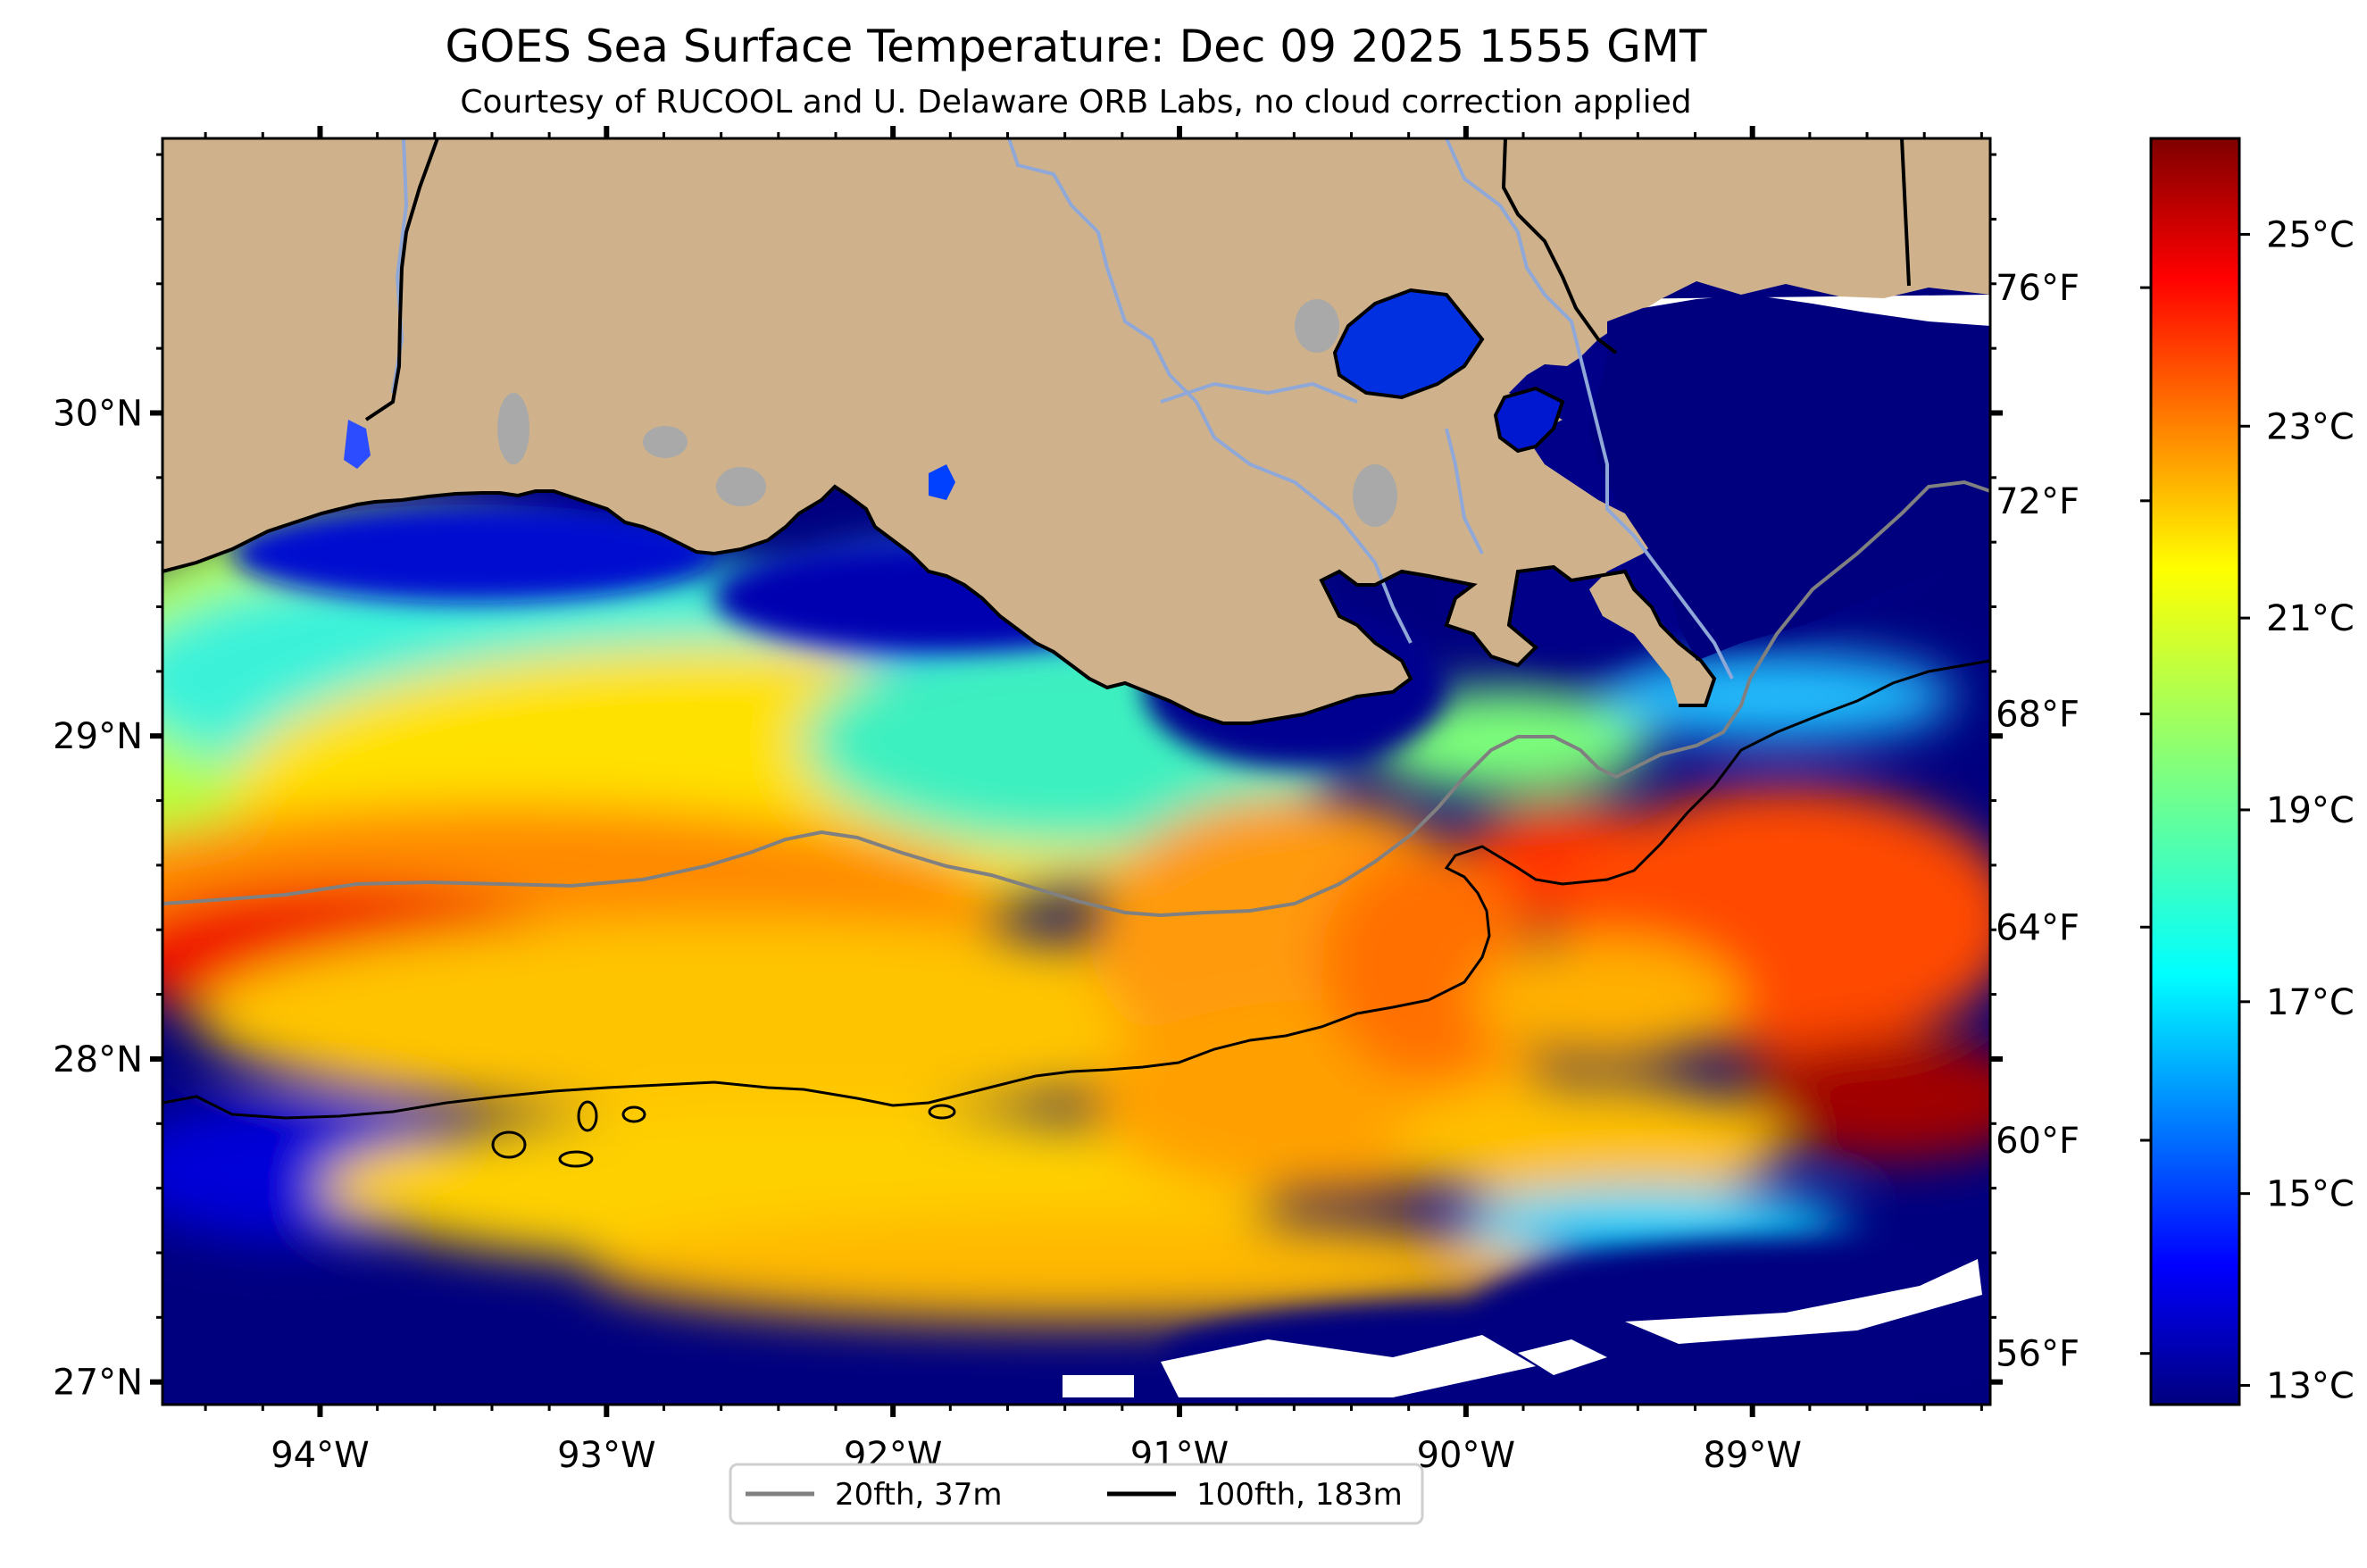  What do you see at coordinates (1299, 1495) in the screenshot?
I see `legend-label-100fth: 100fth, 183m` at bounding box center [1299, 1495].